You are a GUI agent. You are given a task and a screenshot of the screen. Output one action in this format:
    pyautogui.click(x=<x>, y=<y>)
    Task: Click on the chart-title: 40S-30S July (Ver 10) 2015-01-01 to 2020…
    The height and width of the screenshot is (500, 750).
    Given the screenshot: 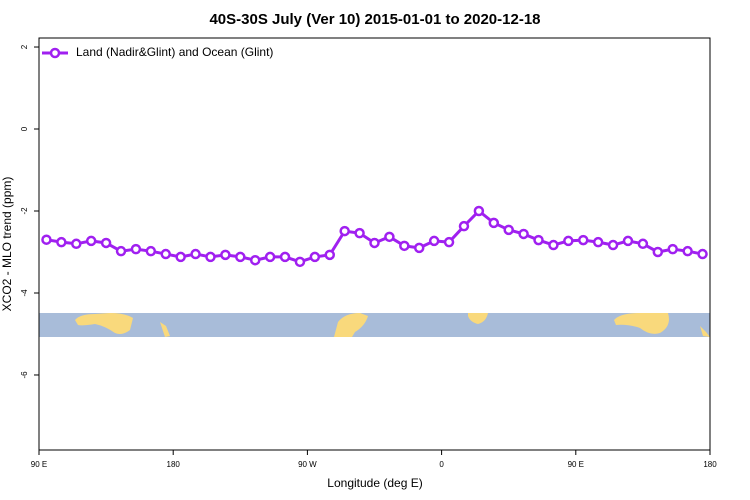 What is the action you would take?
    pyautogui.click(x=374, y=19)
    